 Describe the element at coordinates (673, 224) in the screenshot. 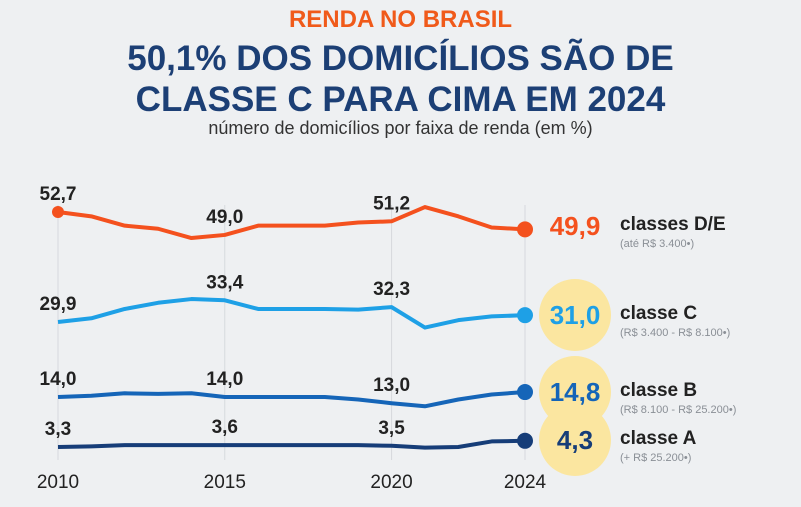

I see `legend-label: classes D/E` at that location.